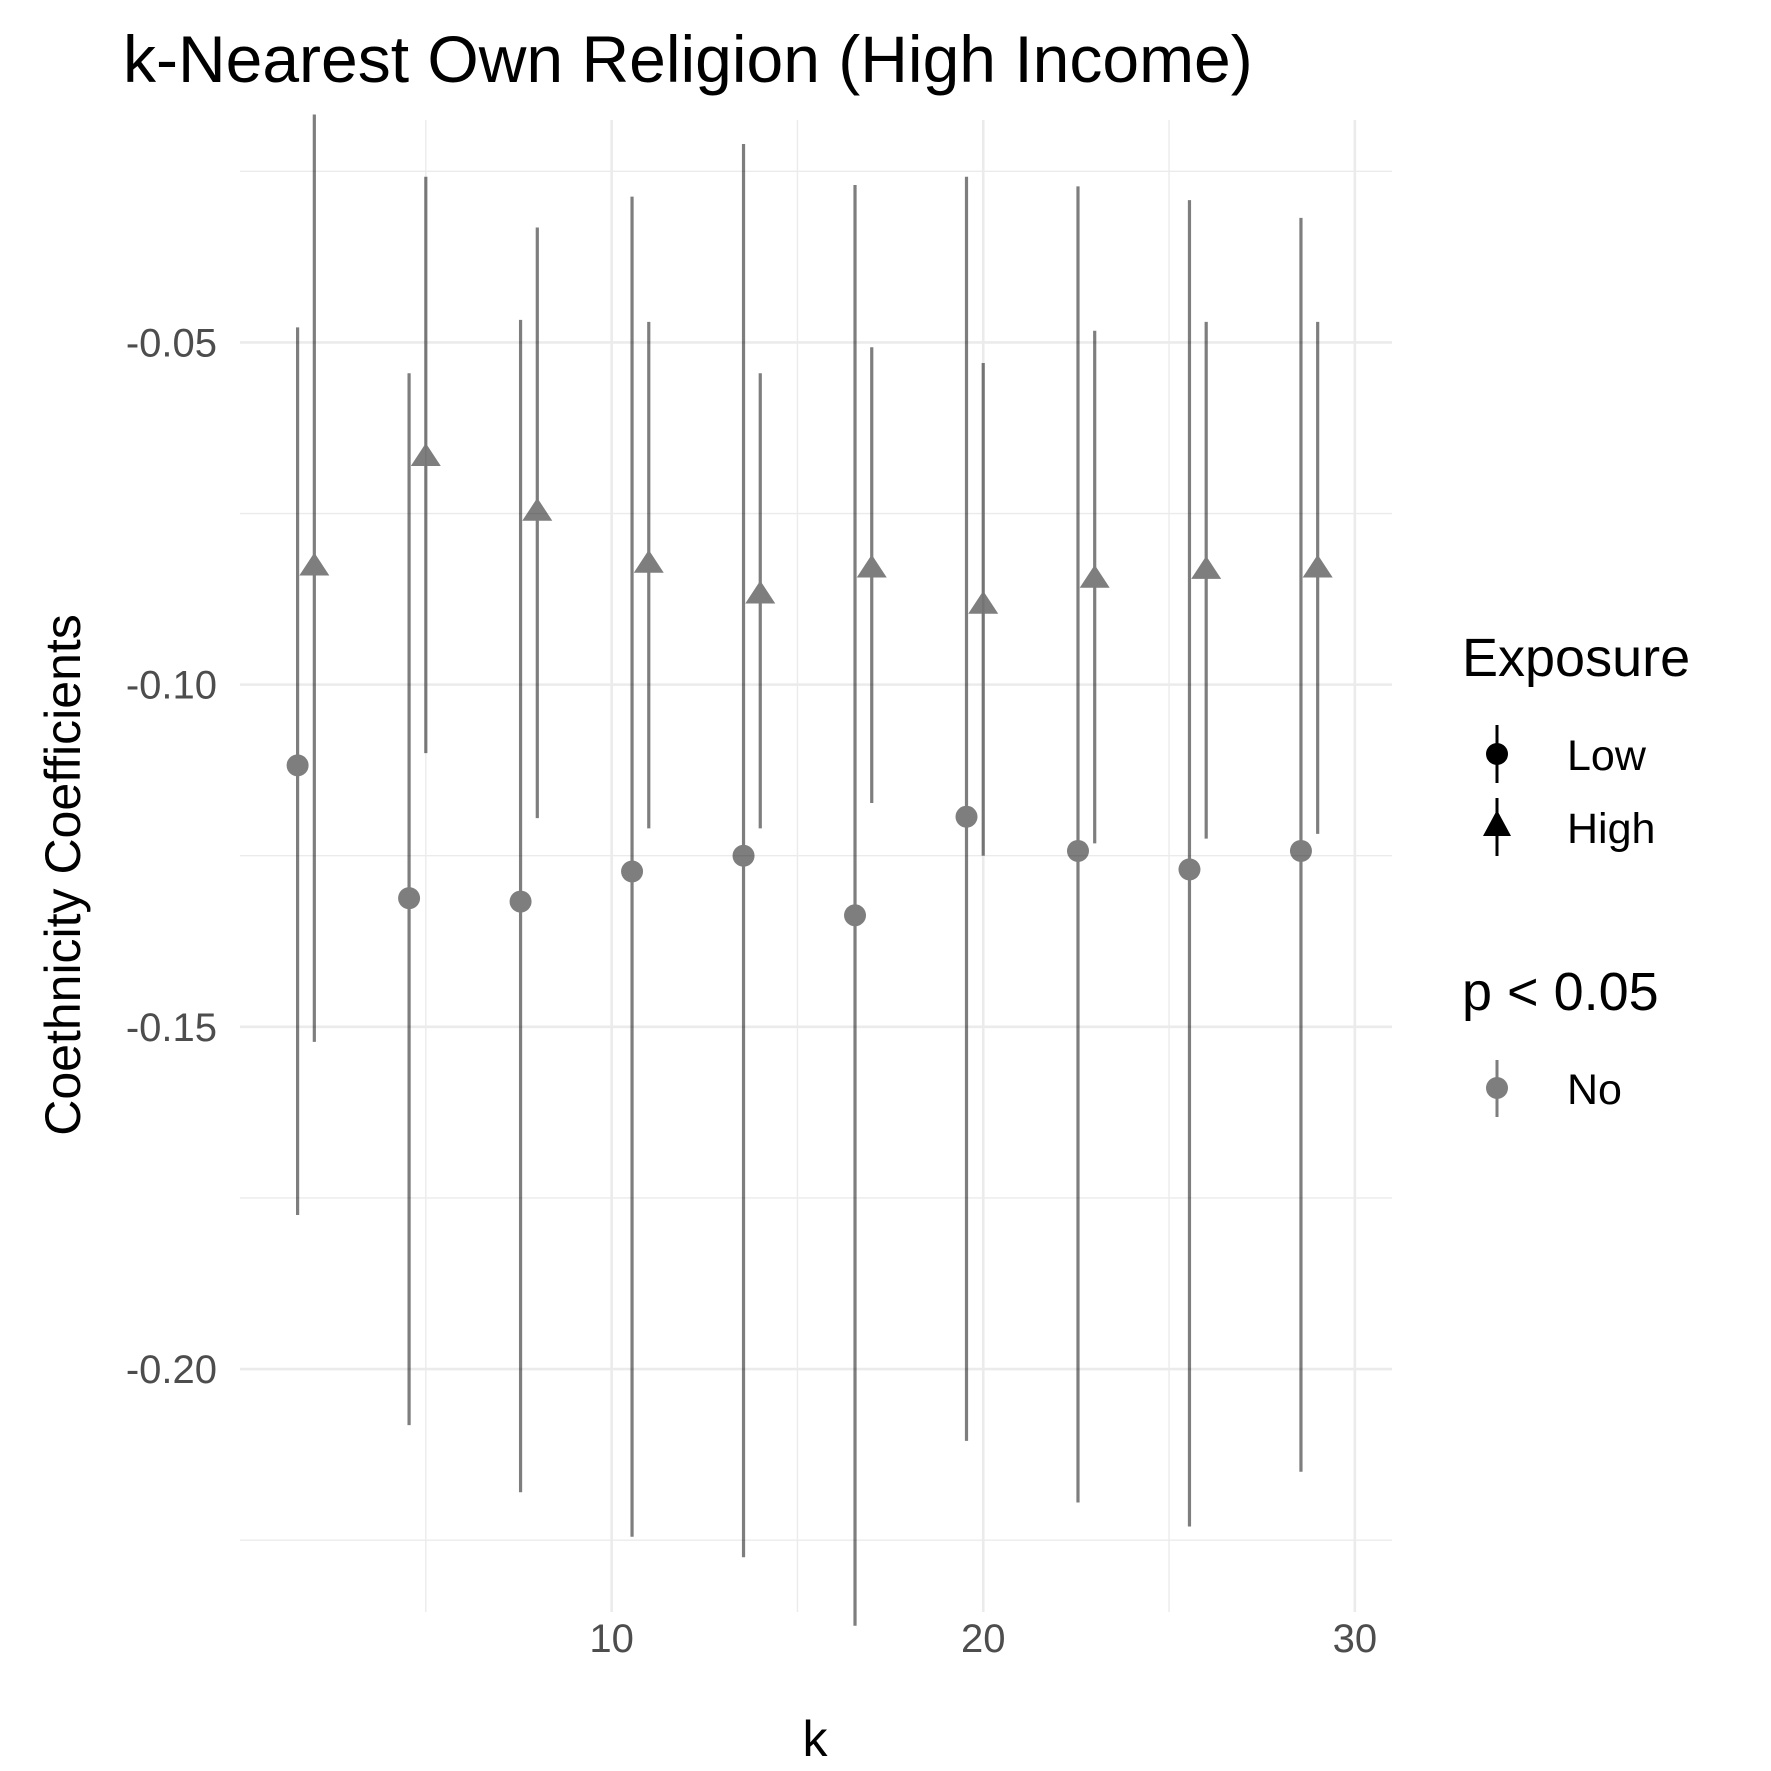  What do you see at coordinates (63, 875) in the screenshot?
I see `y-axis-title: Coethnicity Coefficients` at bounding box center [63, 875].